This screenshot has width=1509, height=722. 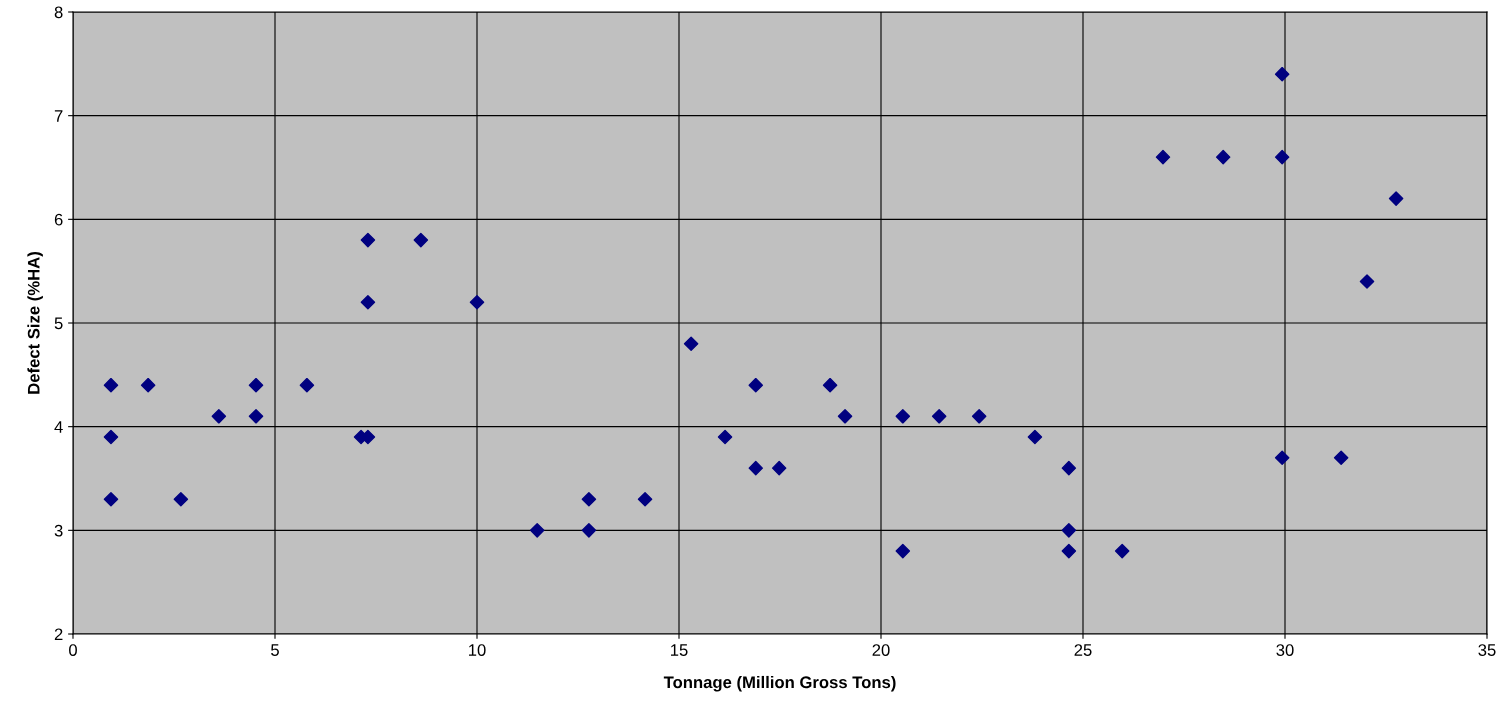 I want to click on y-tick-label: 5, so click(x=58, y=323).